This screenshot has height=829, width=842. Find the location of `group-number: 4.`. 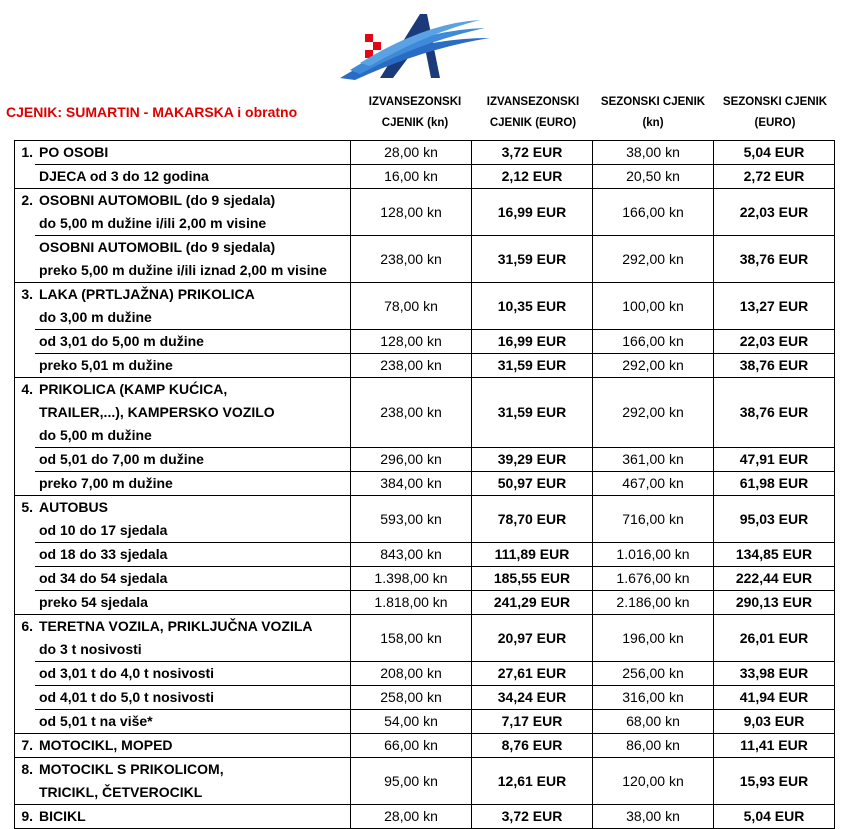

group-number: 4. is located at coordinates (24, 412).